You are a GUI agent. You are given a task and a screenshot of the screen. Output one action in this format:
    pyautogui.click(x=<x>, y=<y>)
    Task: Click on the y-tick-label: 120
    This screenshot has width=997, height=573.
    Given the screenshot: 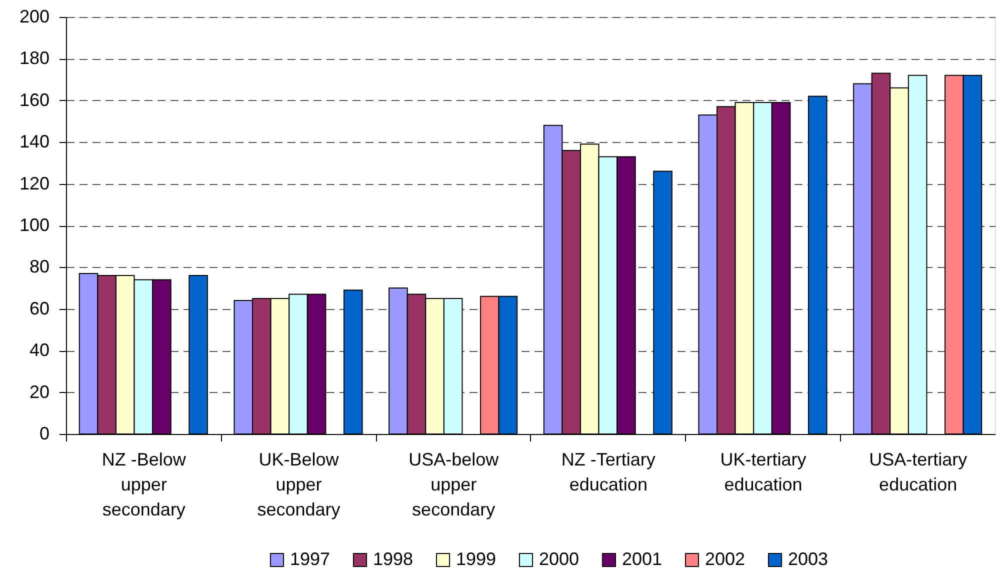 What is the action you would take?
    pyautogui.click(x=34, y=183)
    